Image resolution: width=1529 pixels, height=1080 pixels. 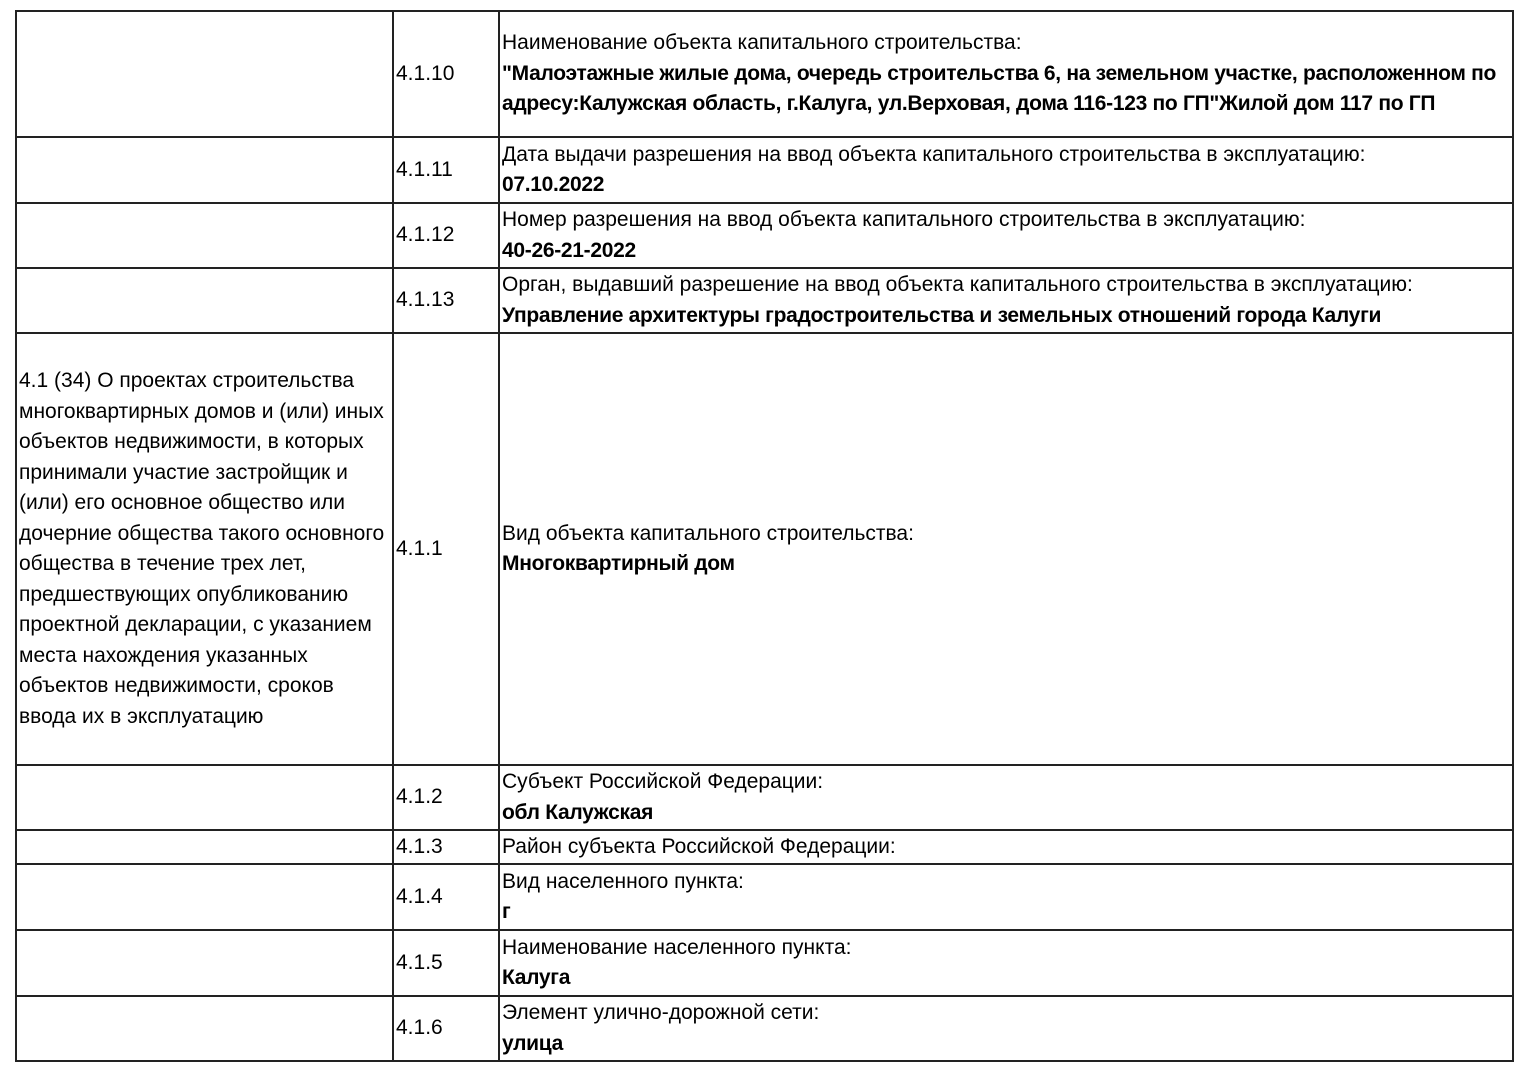 I want to click on item-label: Наименование населенного пункта:, so click(x=677, y=947).